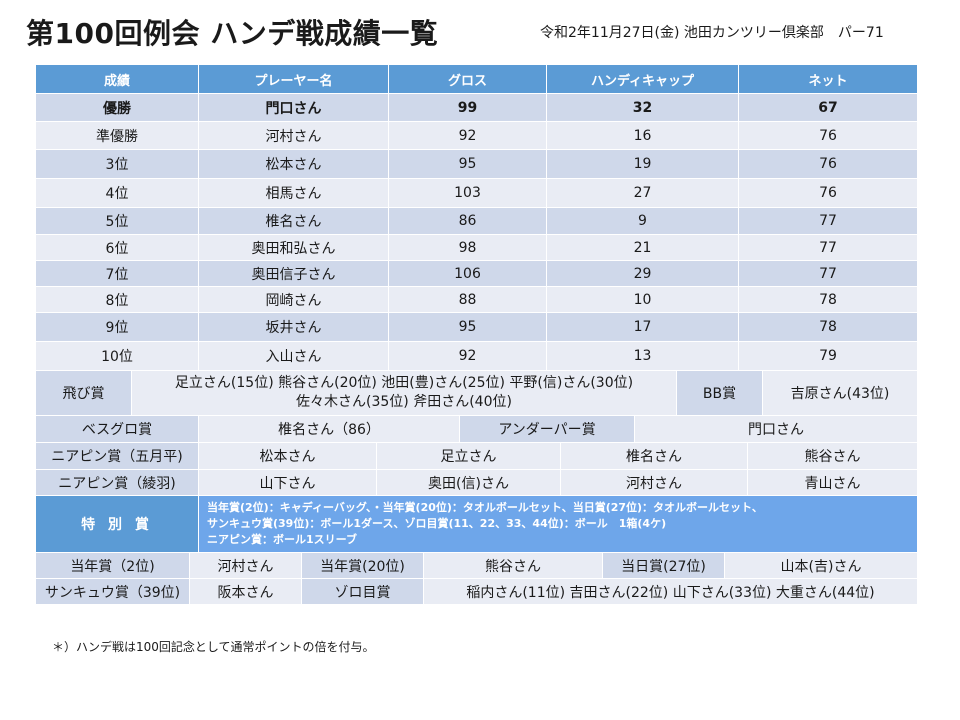 This screenshot has height=720, width=960. What do you see at coordinates (832, 456) in the screenshot?
I see `nearpin-value: 熊谷さん` at bounding box center [832, 456].